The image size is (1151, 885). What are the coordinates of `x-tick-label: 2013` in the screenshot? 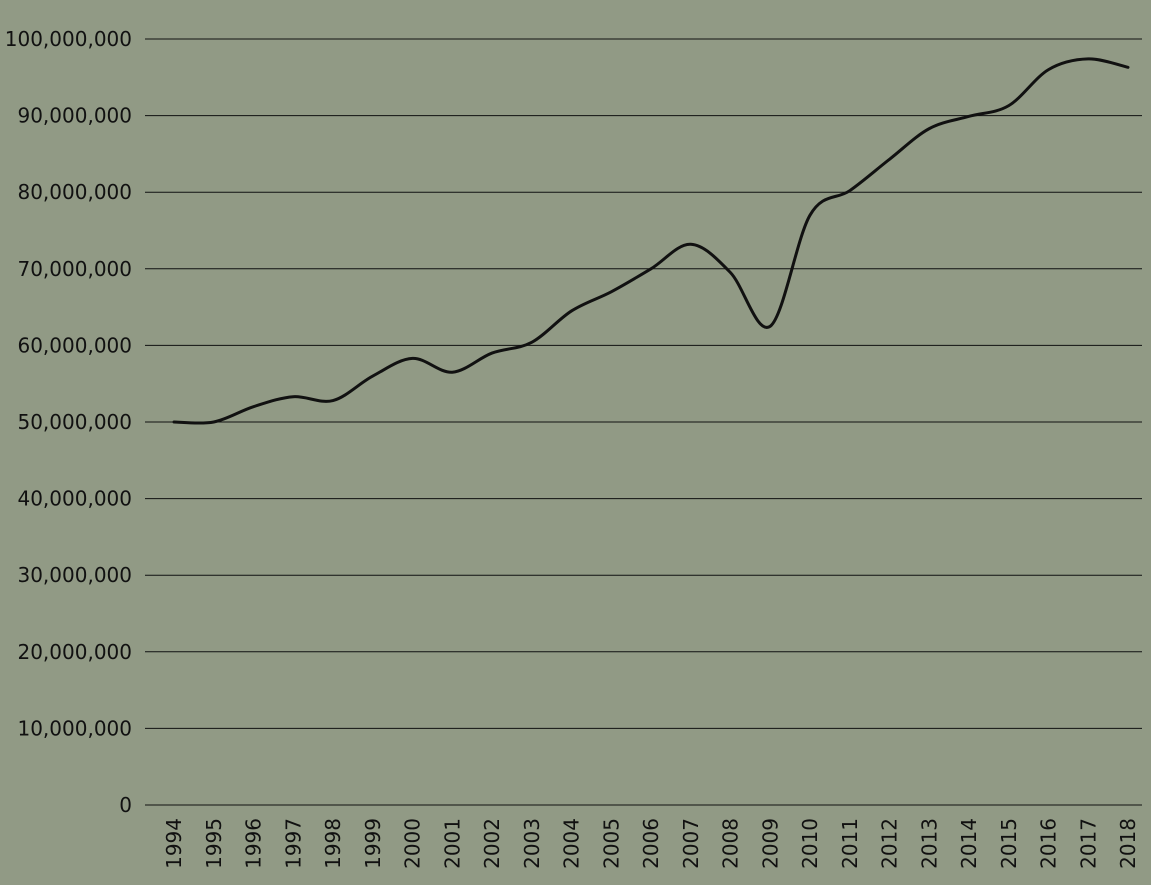 It's located at (929, 843).